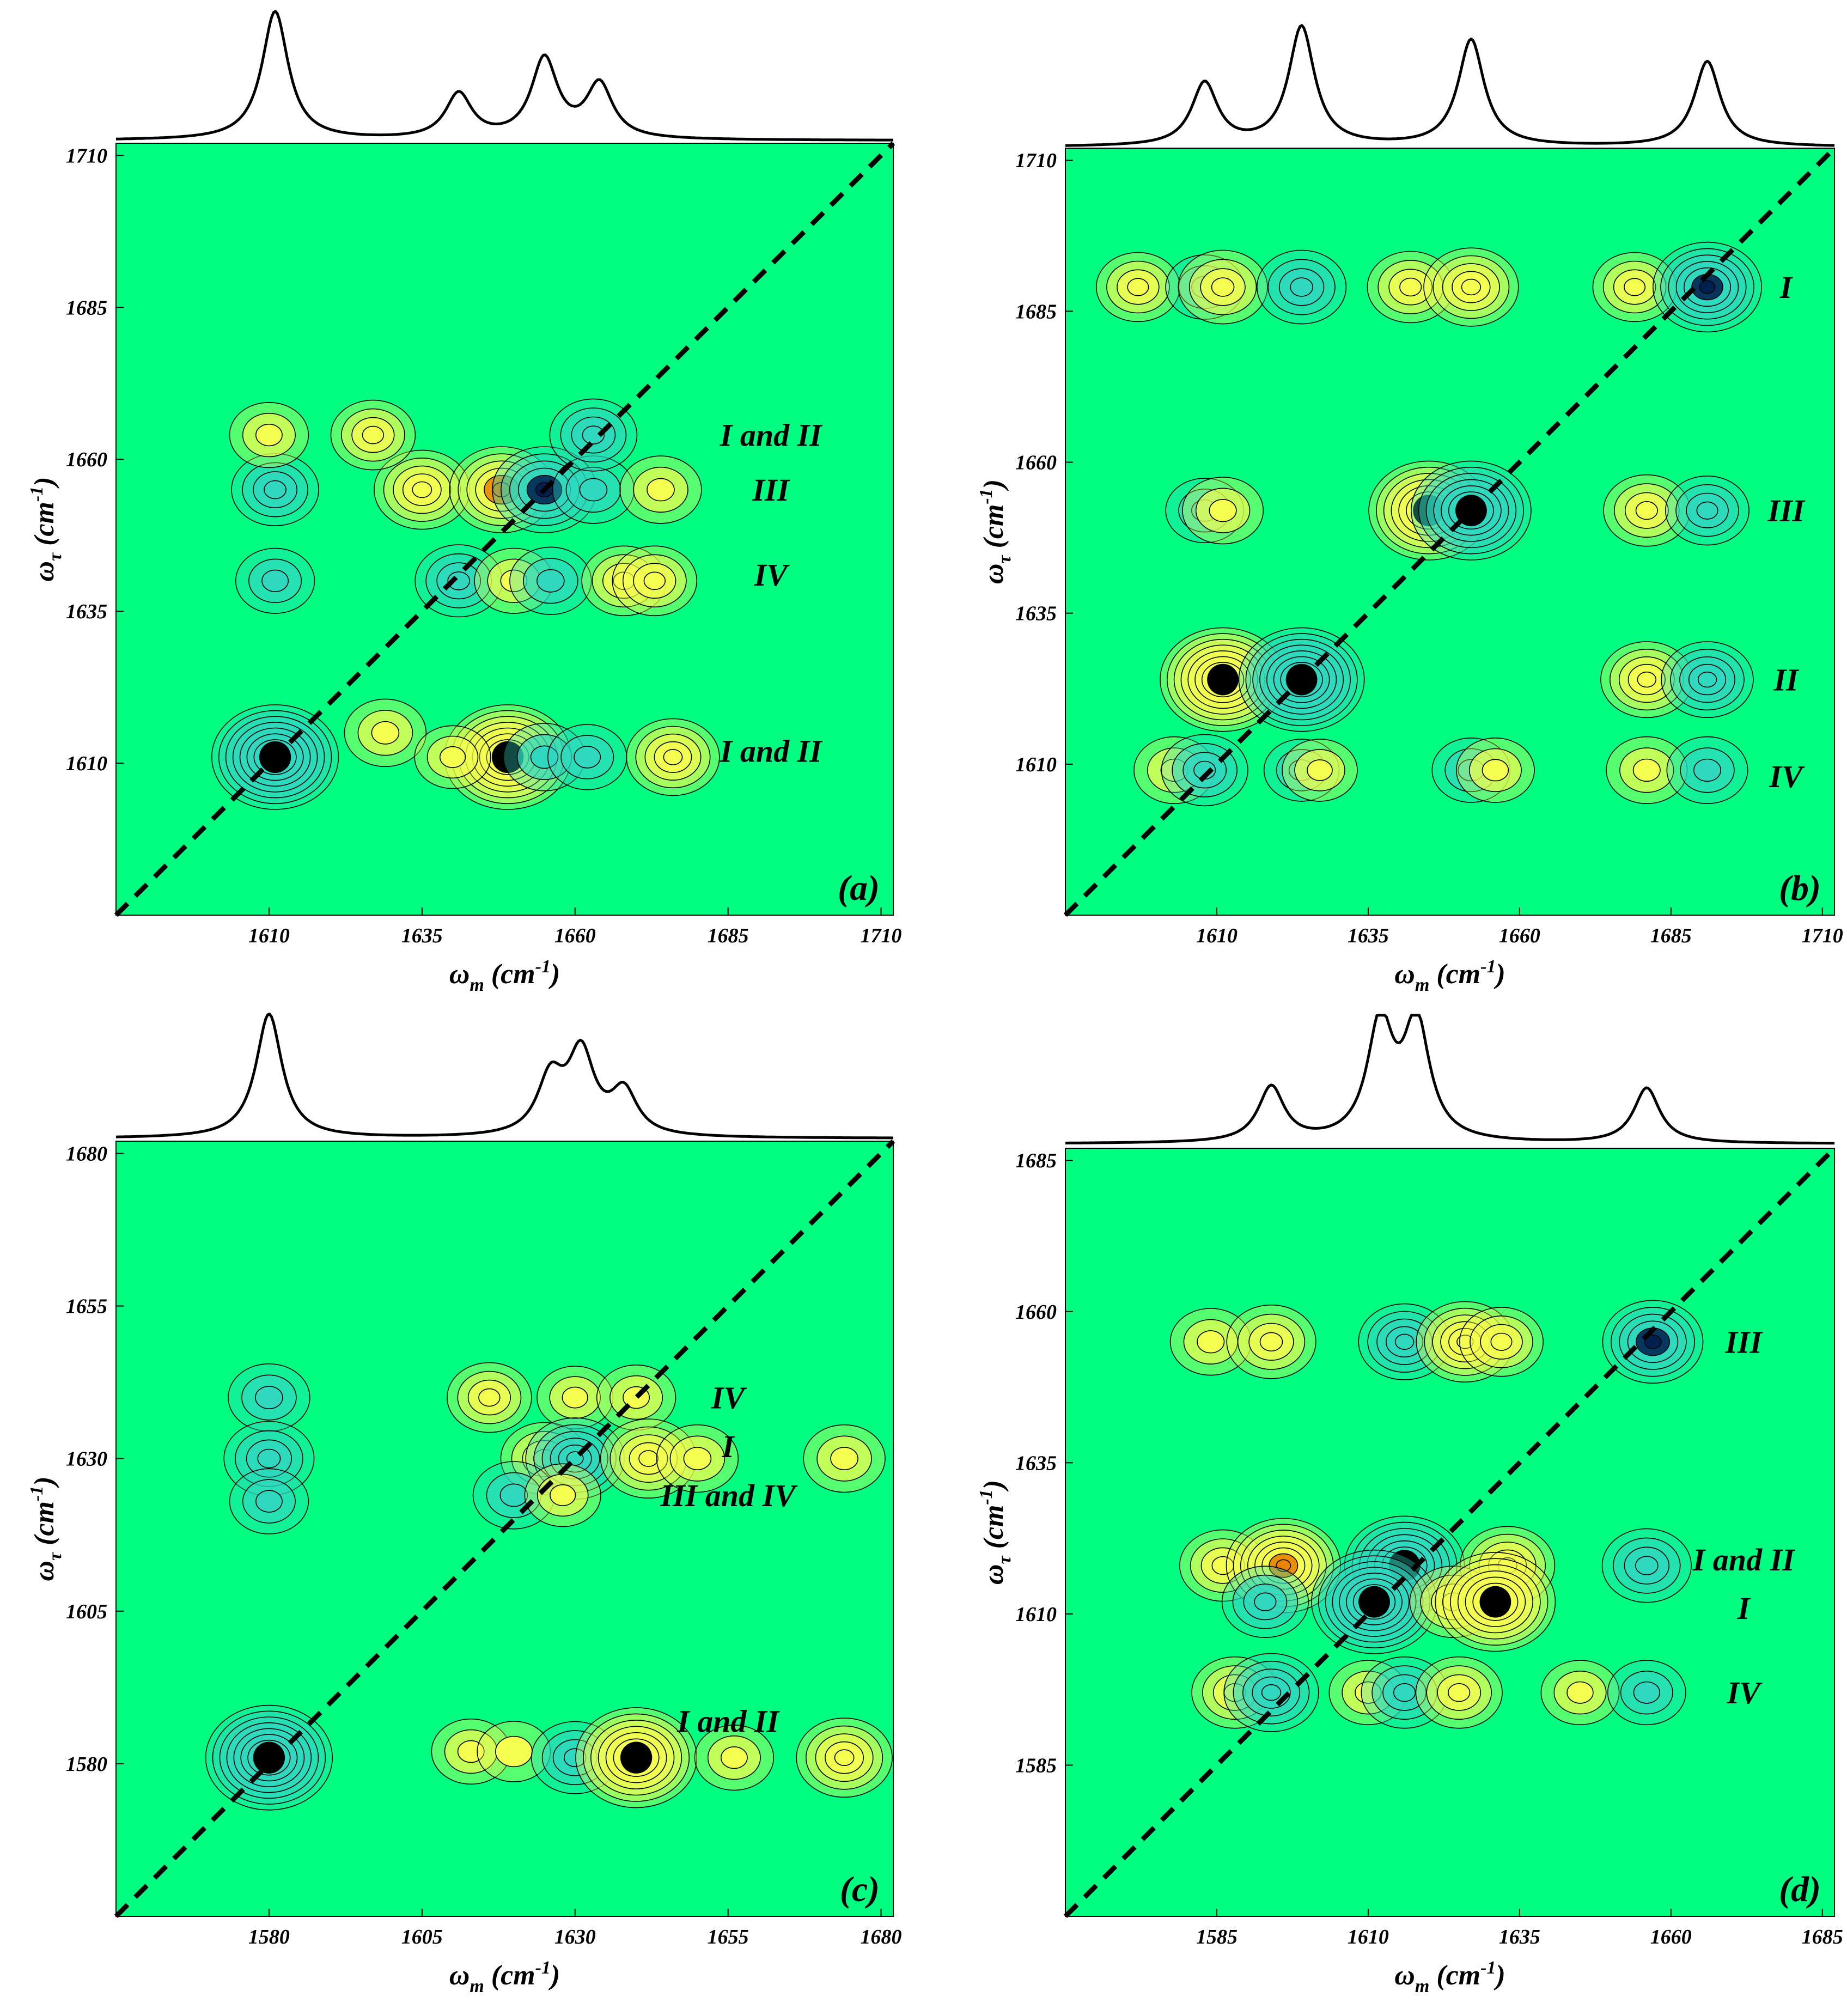 Image resolution: width=1847 pixels, height=2016 pixels. Describe the element at coordinates (86, 1306) in the screenshot. I see `y-tick-label: 1655` at that location.